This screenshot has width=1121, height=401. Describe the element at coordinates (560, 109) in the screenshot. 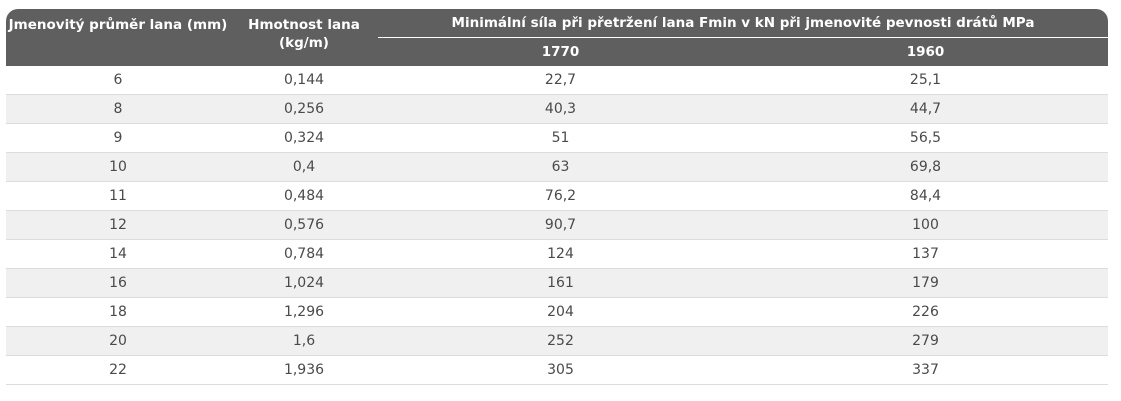

I see `cell-force-1770: 40,3` at that location.